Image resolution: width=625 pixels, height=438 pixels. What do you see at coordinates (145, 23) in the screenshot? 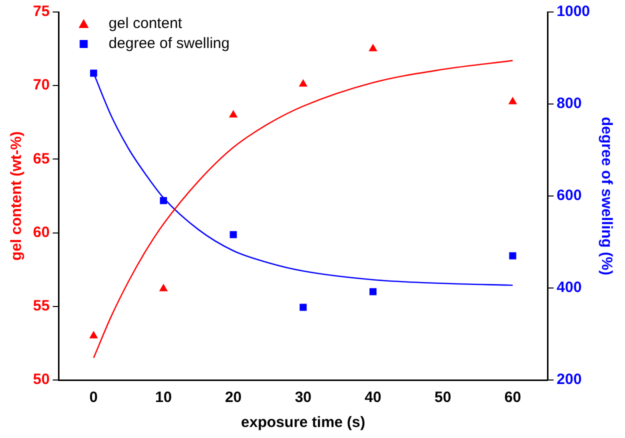
I see `legend-label: gel content` at bounding box center [145, 23].